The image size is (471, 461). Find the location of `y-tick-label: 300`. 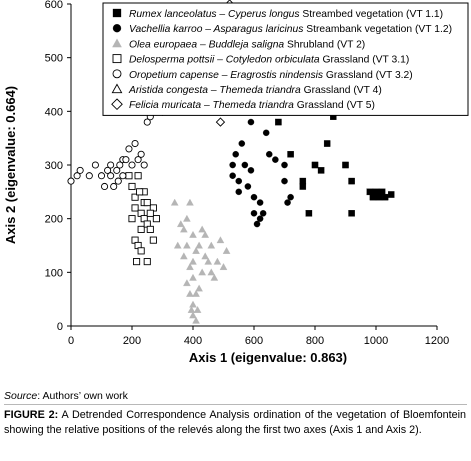

y-tick-label: 300 is located at coordinates (54, 166).